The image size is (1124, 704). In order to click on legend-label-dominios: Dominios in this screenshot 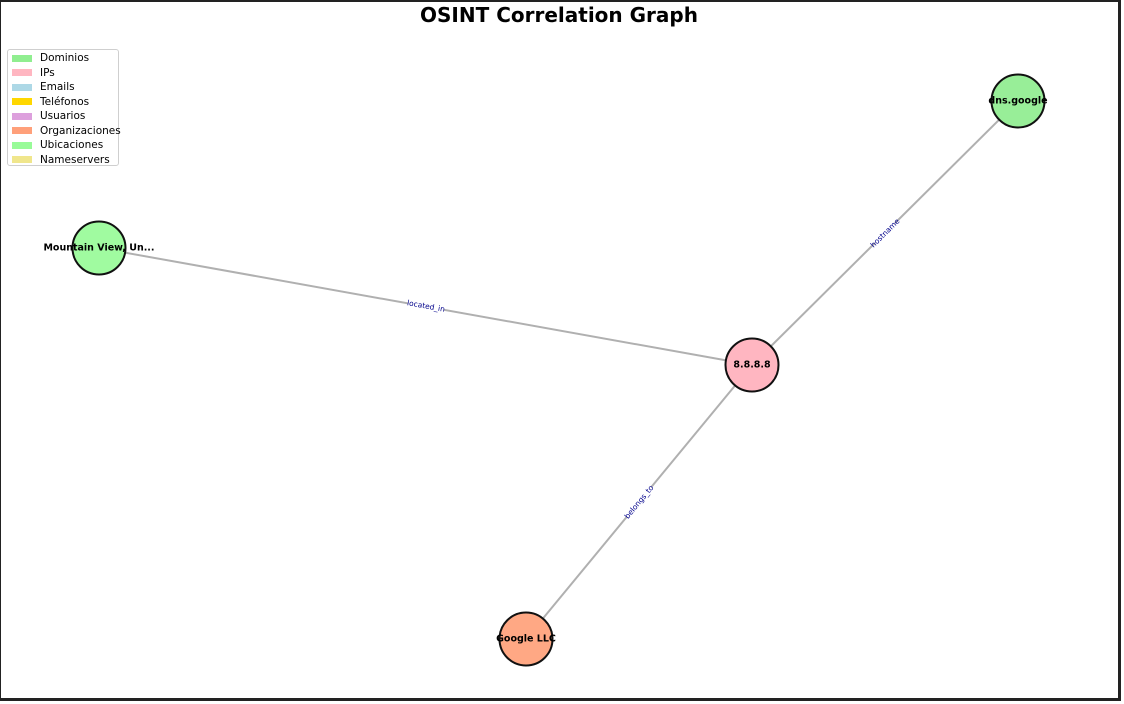, I will do `click(65, 58)`.